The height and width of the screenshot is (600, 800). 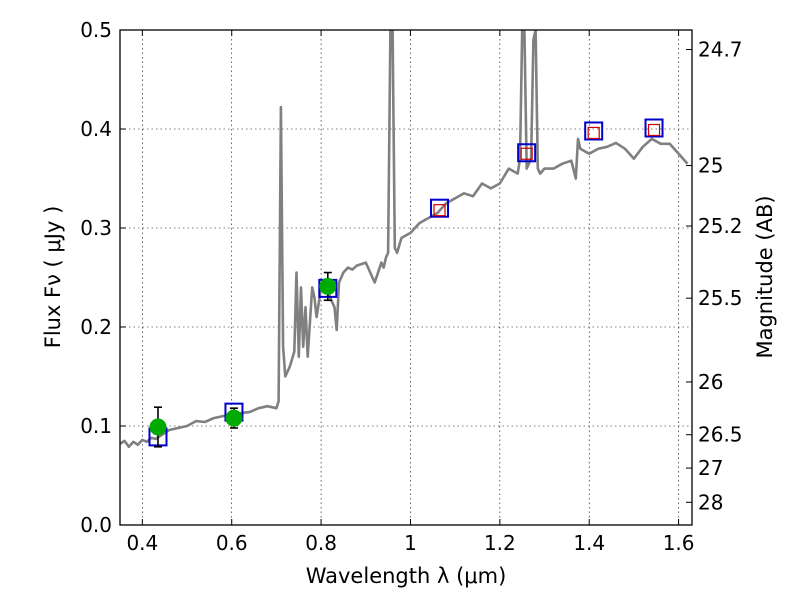 What do you see at coordinates (96, 426) in the screenshot?
I see `y-tick-label: 0.1` at bounding box center [96, 426].